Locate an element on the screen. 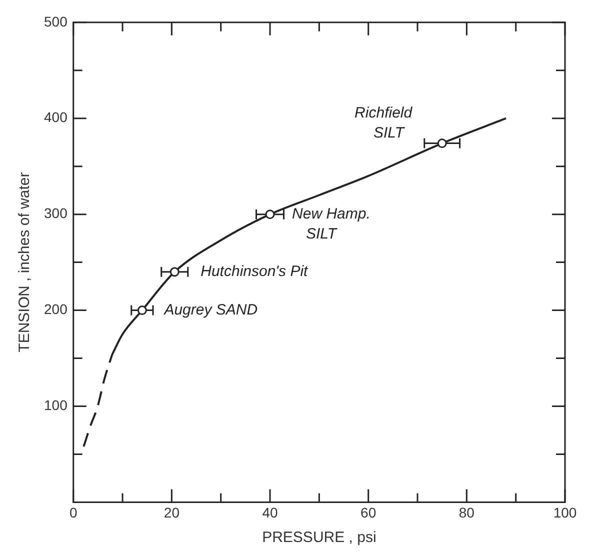 This screenshot has width=591, height=559. annotation: Hutchinson's Pit is located at coordinates (254, 271).